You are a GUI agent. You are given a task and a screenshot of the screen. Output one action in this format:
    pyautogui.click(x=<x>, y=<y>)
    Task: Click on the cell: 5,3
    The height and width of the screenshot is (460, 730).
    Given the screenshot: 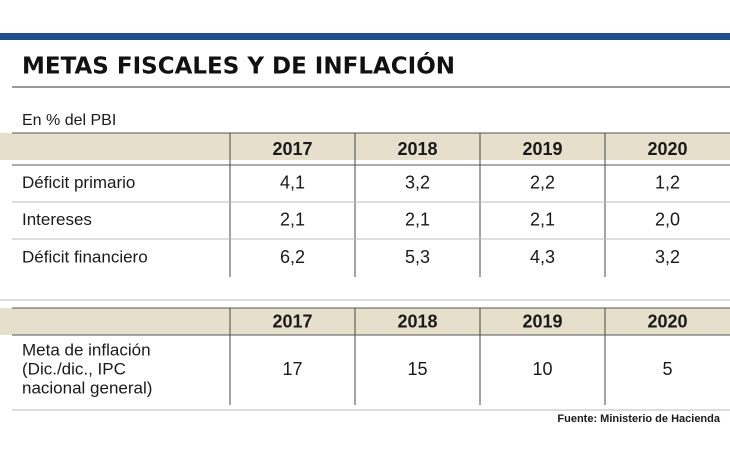 What is the action you would take?
    pyautogui.click(x=417, y=257)
    